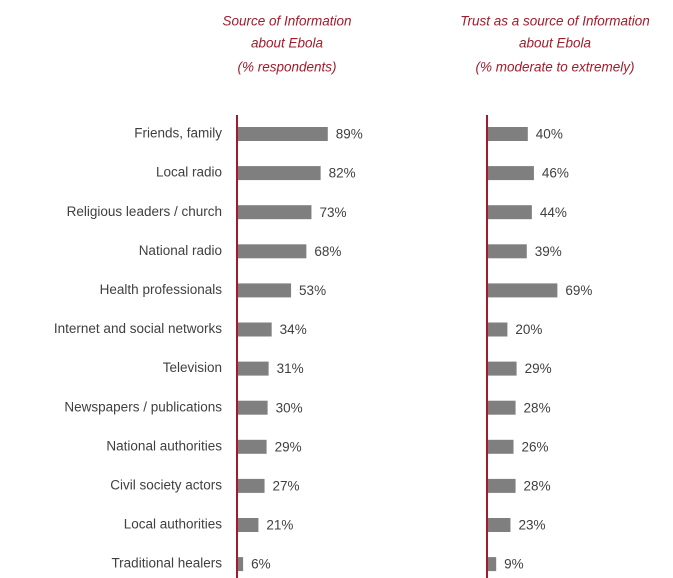 The width and height of the screenshot is (673, 578). Describe the element at coordinates (286, 67) in the screenshot. I see `chart-title: (% respondents)` at that location.